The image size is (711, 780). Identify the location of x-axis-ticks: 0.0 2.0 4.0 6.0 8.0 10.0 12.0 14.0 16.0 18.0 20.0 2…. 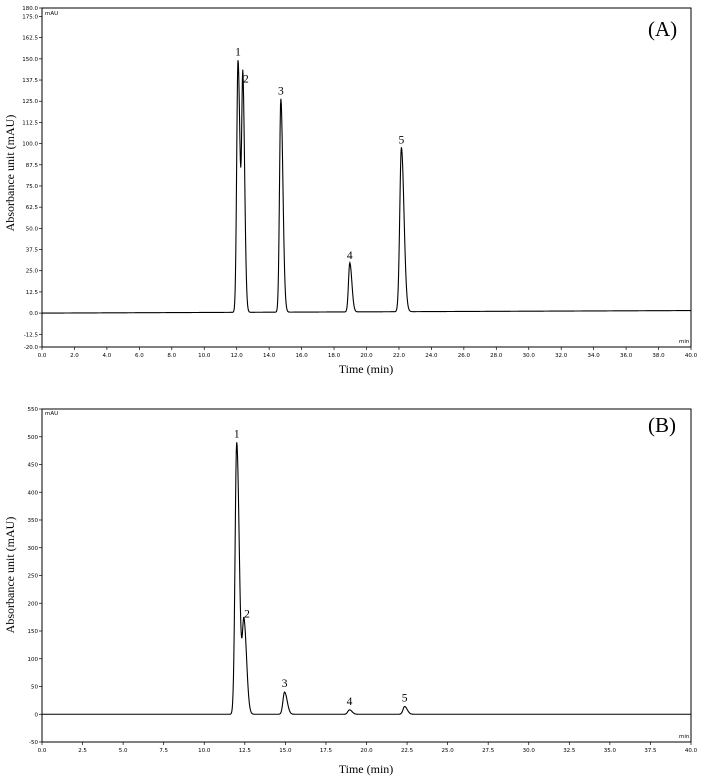
(368, 353).